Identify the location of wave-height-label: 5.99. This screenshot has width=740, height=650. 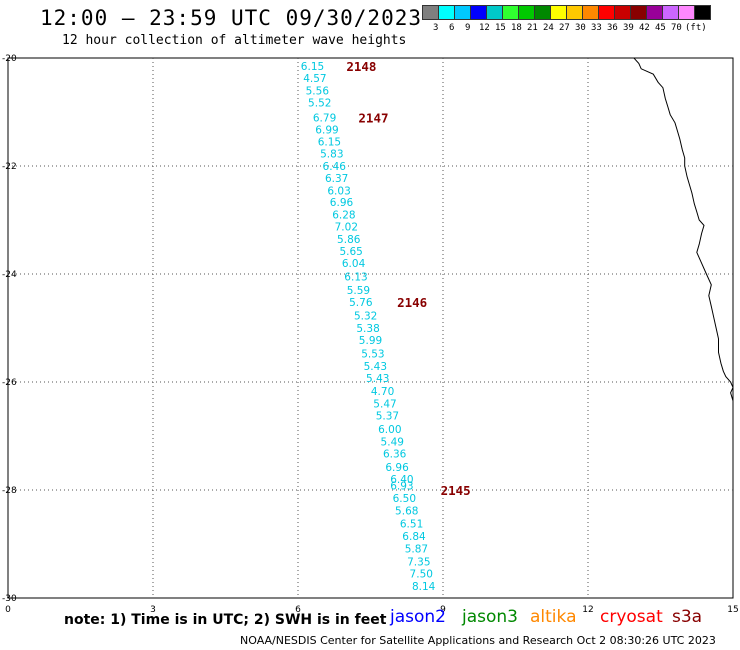
(370, 341).